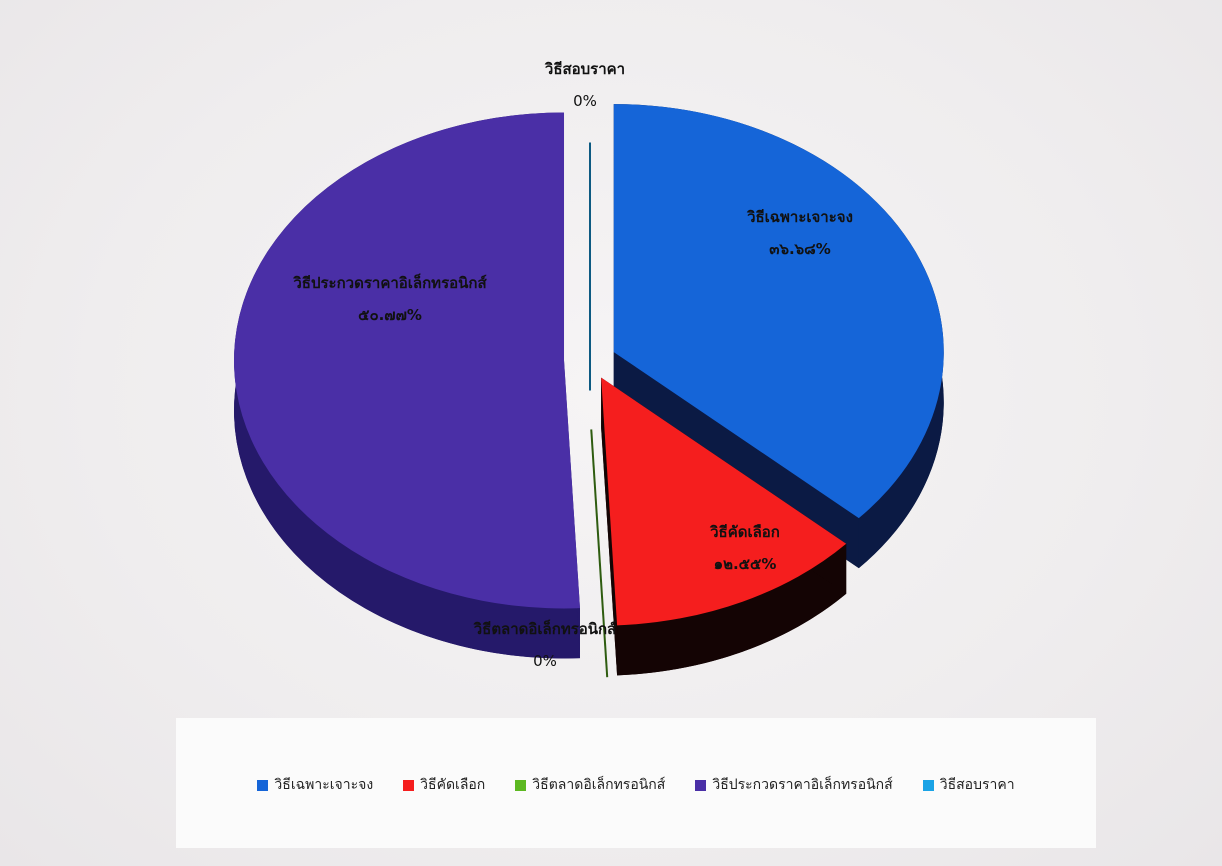 Image resolution: width=1222 pixels, height=866 pixels. What do you see at coordinates (390, 298) in the screenshot?
I see `data-label-3: วิธีประกวดราคาอิเล็กทรอนิกส์๕๐.๗๗%` at bounding box center [390, 298].